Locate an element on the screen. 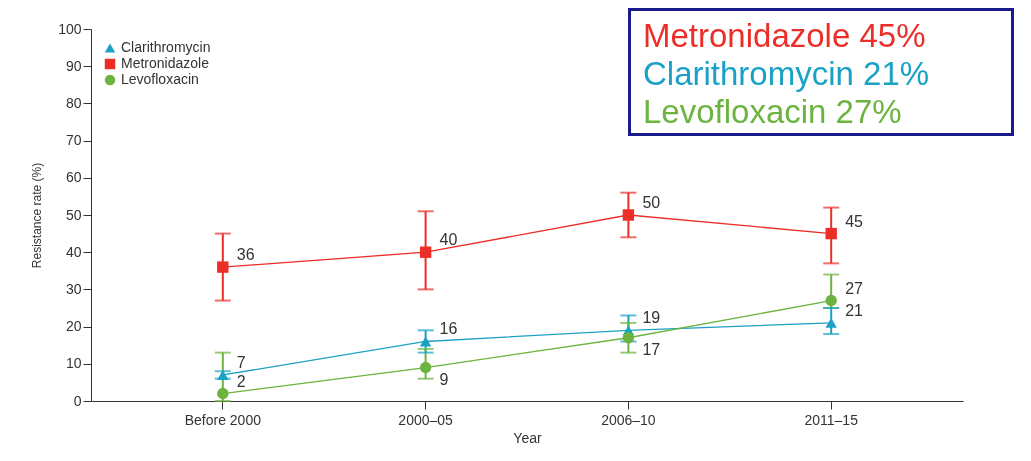 The height and width of the screenshot is (461, 1031). x-tick-label: Before 2000 is located at coordinates (223, 419).